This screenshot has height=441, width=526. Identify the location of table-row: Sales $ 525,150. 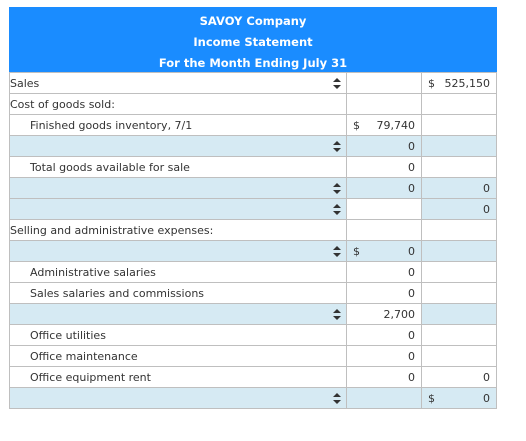
(253, 83).